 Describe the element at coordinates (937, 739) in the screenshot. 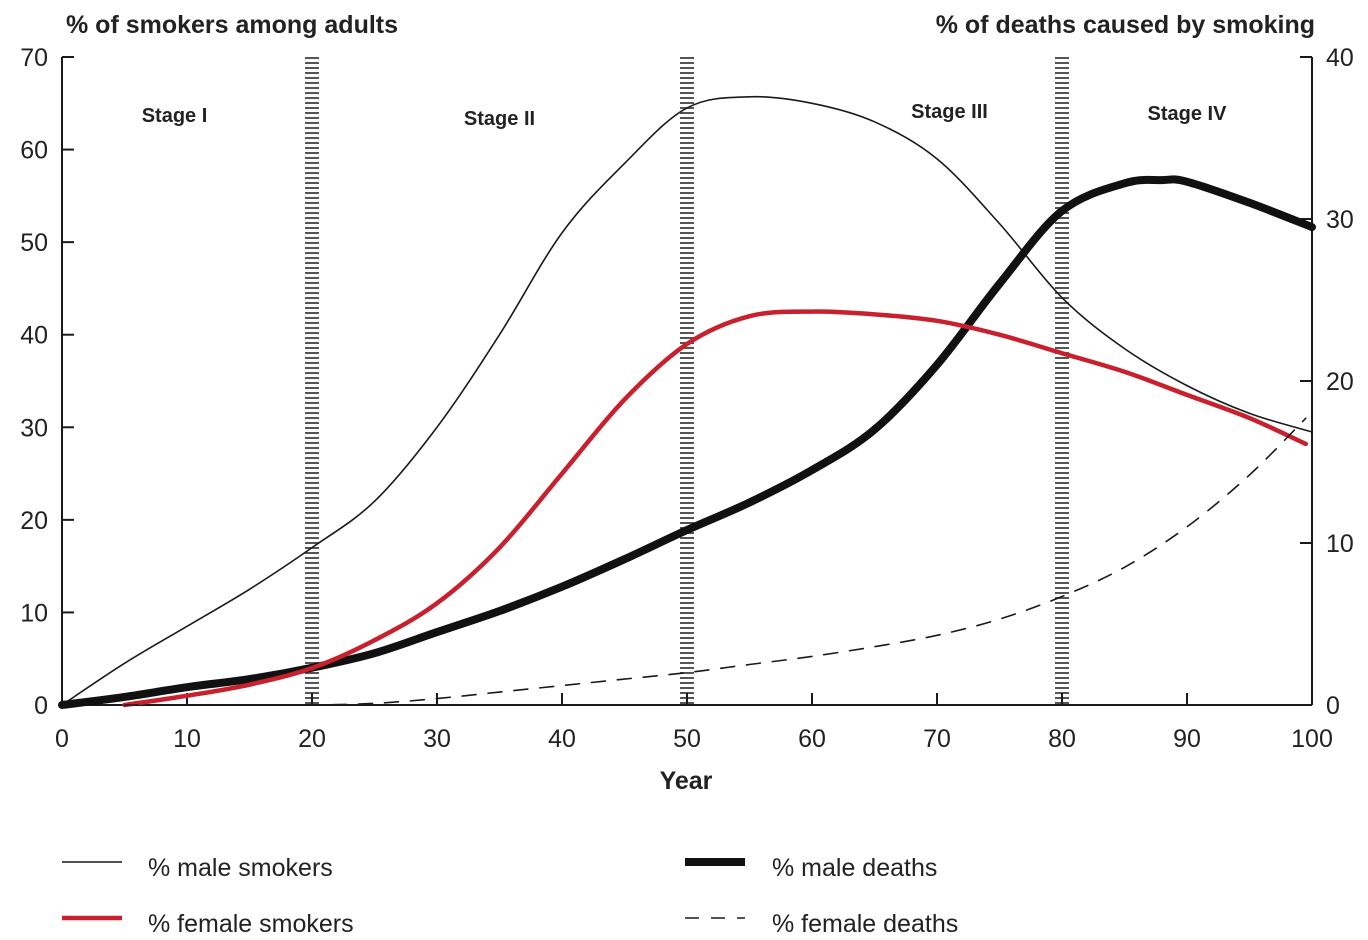

I see `x-tick-label: 70` at that location.